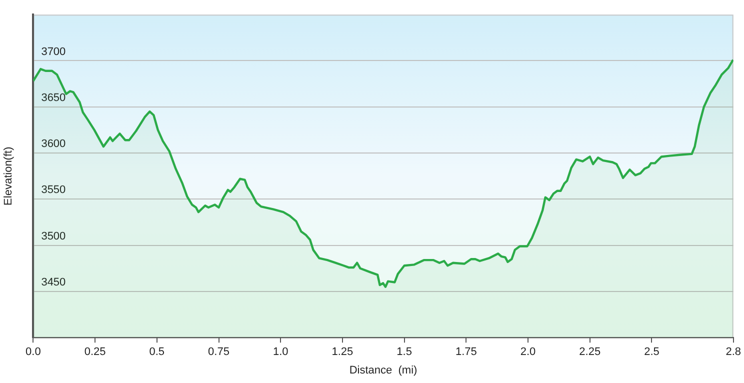  I want to click on x-tick-label: 2.25, so click(590, 352).